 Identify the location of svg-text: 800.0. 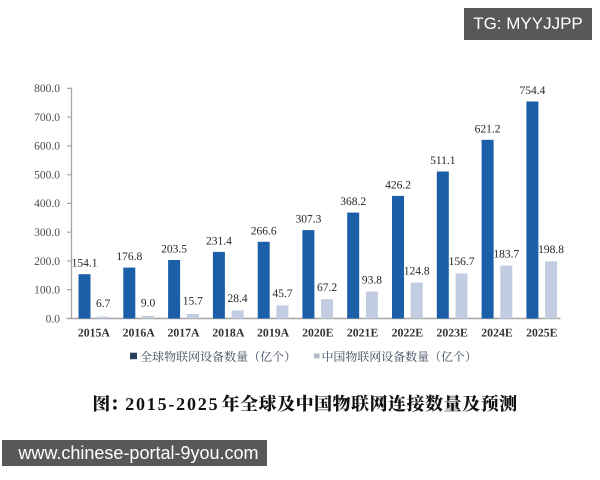
(47, 89).